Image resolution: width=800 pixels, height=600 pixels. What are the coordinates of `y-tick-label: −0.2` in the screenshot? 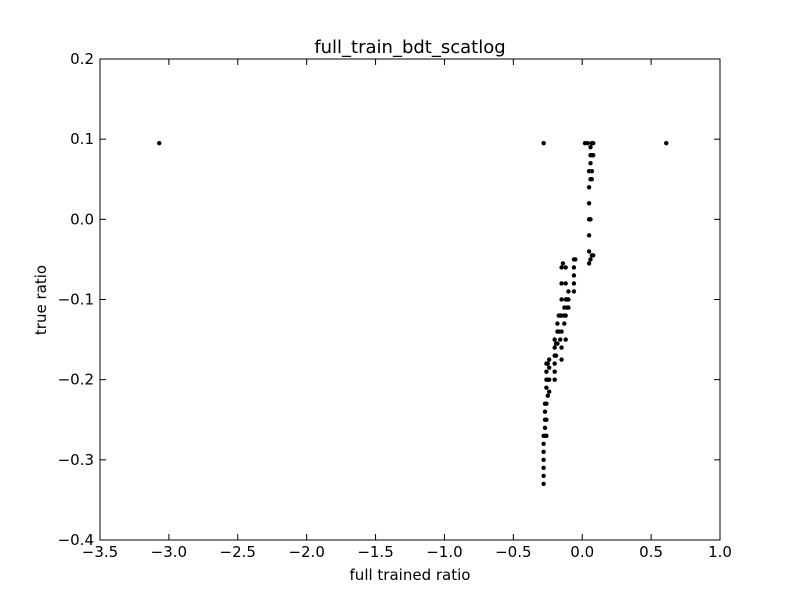 It's located at (76, 380).